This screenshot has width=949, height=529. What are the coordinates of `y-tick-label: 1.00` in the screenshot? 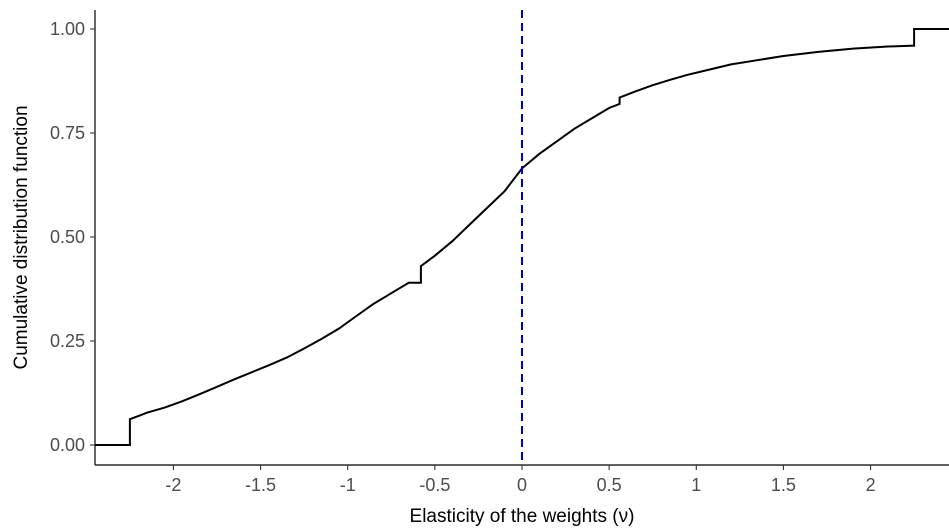 It's located at (67, 29).